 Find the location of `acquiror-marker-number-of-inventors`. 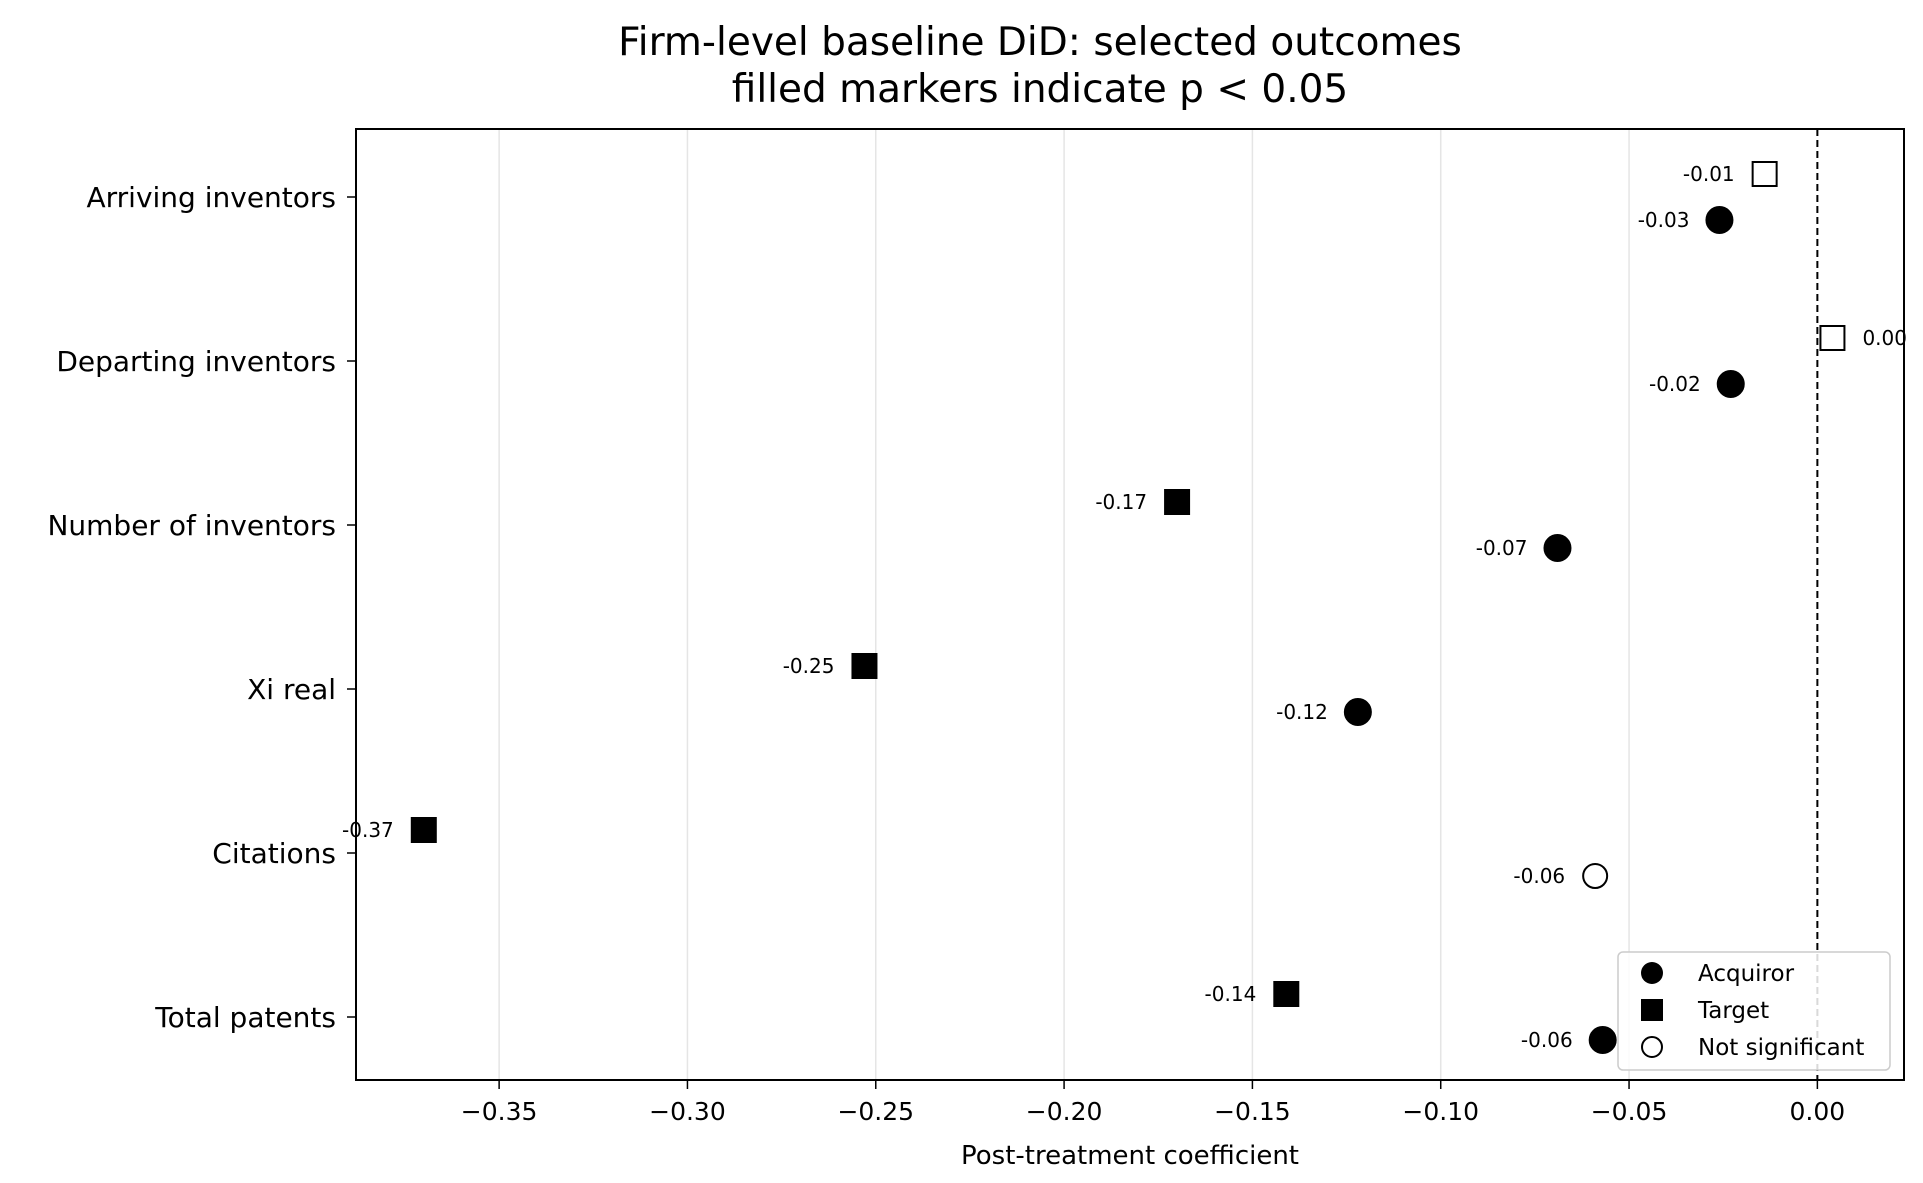

acquiror-marker-number-of-inventors is located at coordinates (1557, 548).